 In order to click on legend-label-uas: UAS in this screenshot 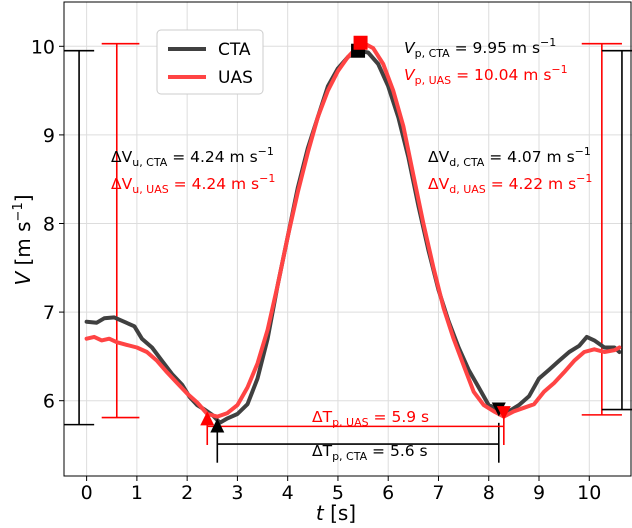, I will do `click(235, 78)`.